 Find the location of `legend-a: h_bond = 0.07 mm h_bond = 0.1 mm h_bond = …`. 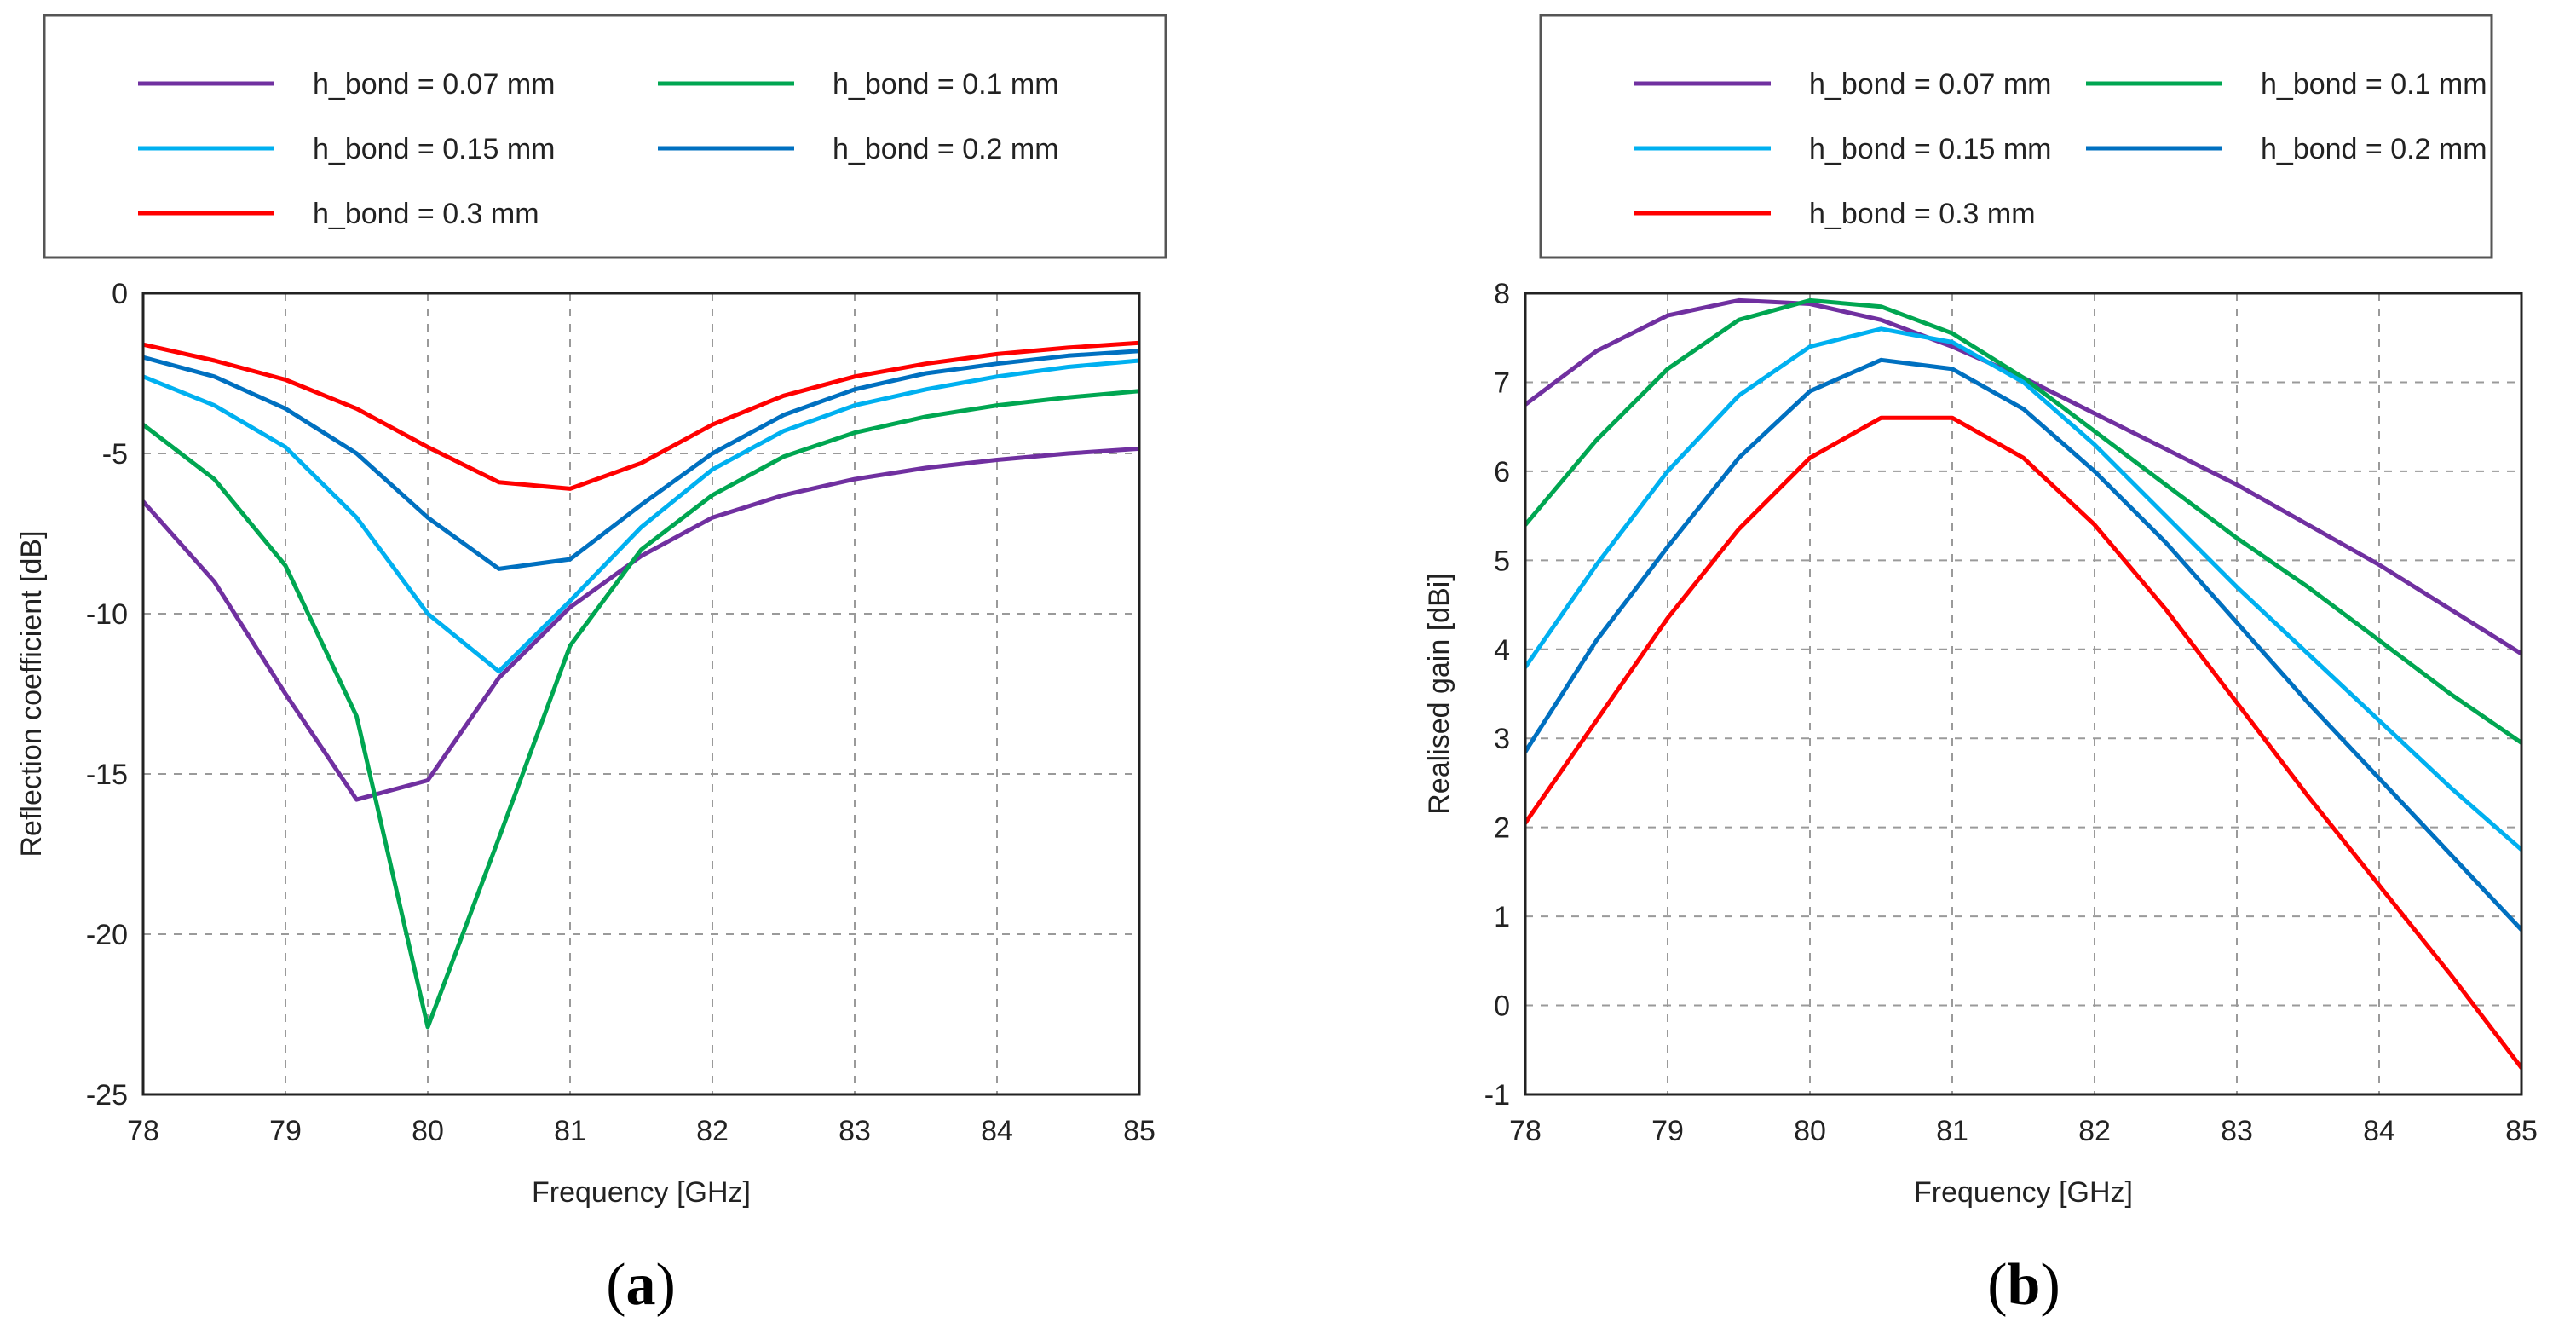

legend-a: h_bond = 0.07 mm h_bond = 0.1 mm h_bond = … is located at coordinates (605, 136).